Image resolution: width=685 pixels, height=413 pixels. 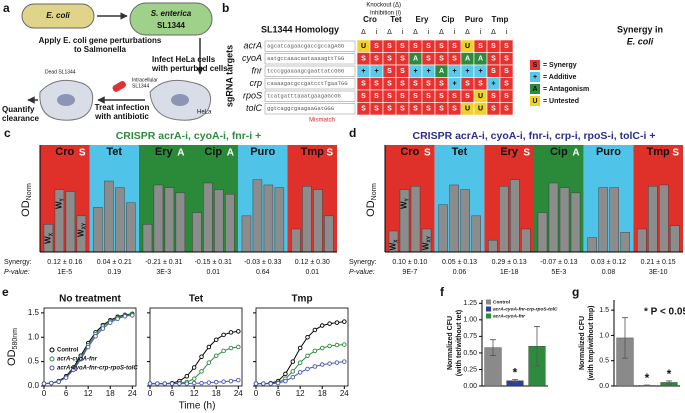 I want to click on x-tick-label: 18, so click(x=322, y=393).